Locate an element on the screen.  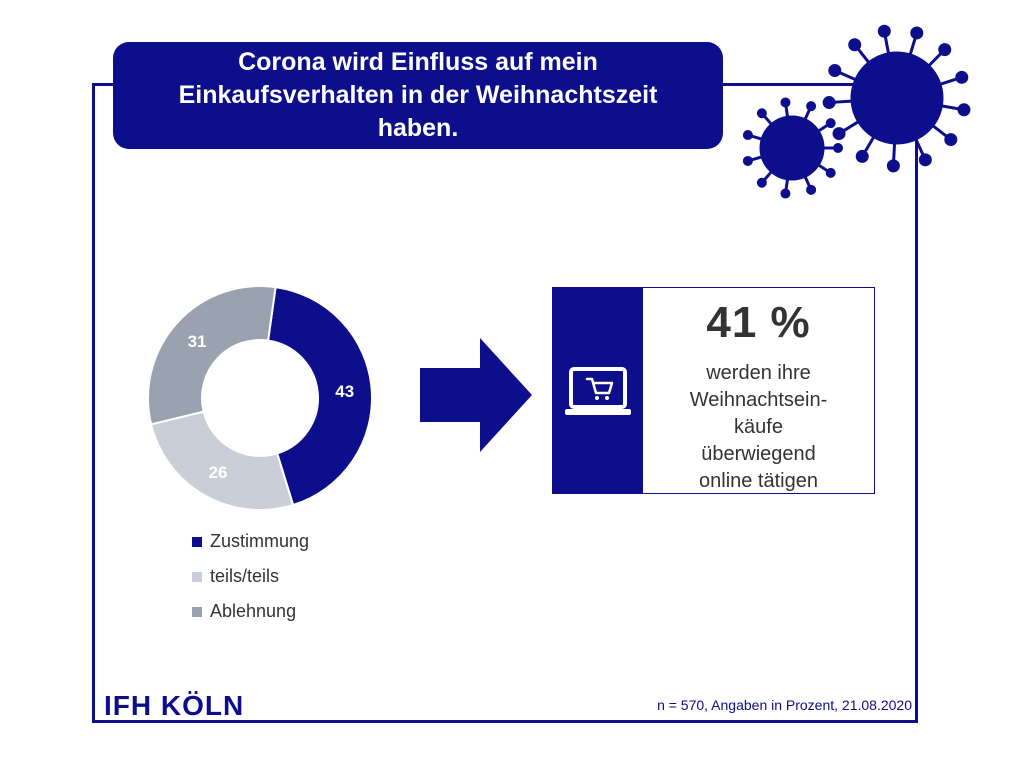
legend-item-teils: teils/teils is located at coordinates (235, 576).